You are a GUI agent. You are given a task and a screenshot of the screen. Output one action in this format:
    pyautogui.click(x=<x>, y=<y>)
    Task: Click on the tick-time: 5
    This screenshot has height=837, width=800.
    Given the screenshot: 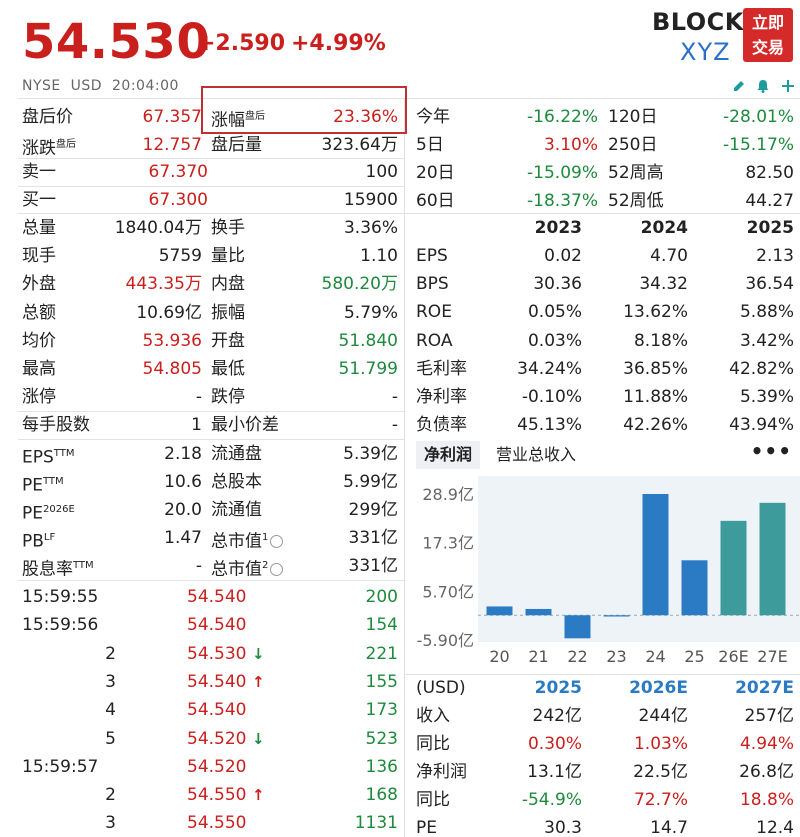 What is the action you would take?
    pyautogui.click(x=110, y=738)
    